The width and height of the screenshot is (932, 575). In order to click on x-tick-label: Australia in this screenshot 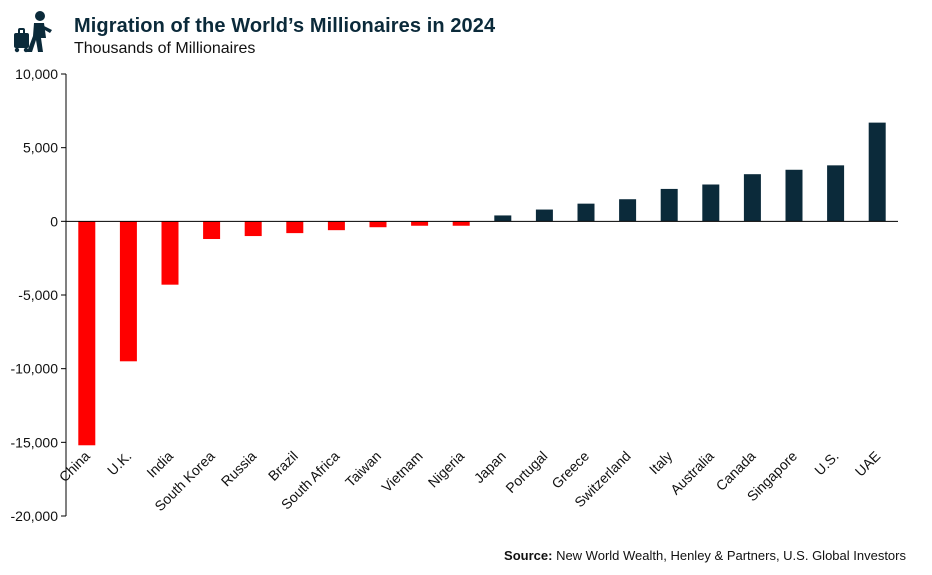, I will do `click(692, 473)`.